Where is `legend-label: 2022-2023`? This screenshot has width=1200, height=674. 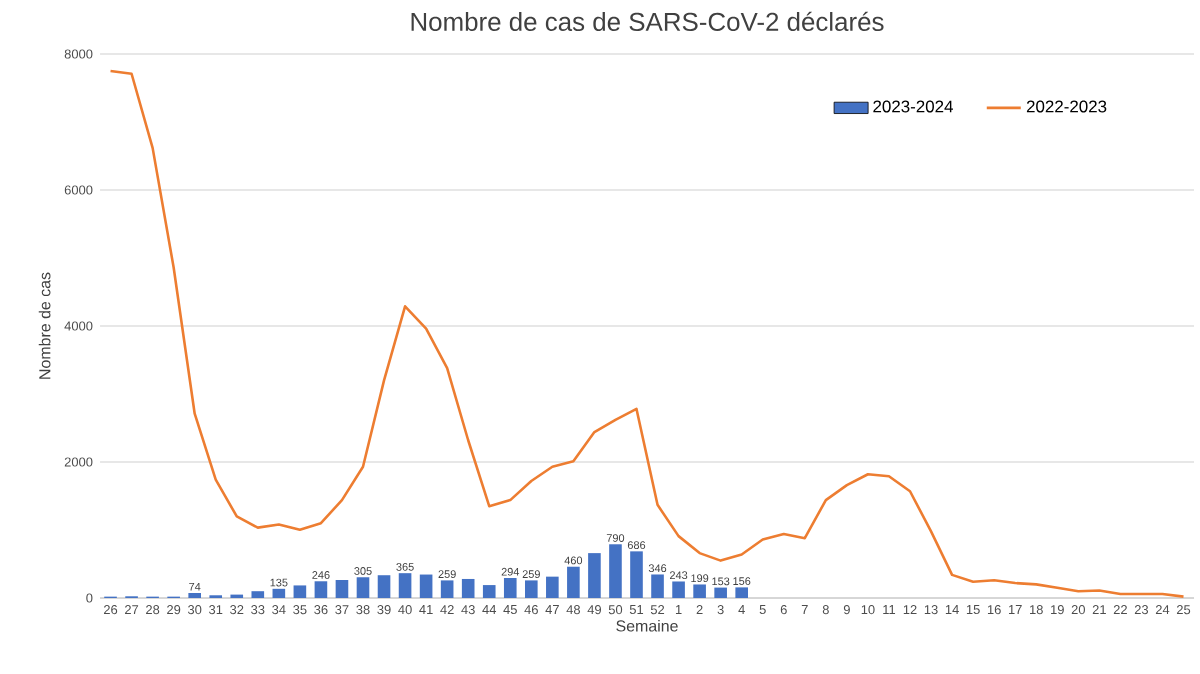
legend-label: 2022-2023 is located at coordinates (1066, 106).